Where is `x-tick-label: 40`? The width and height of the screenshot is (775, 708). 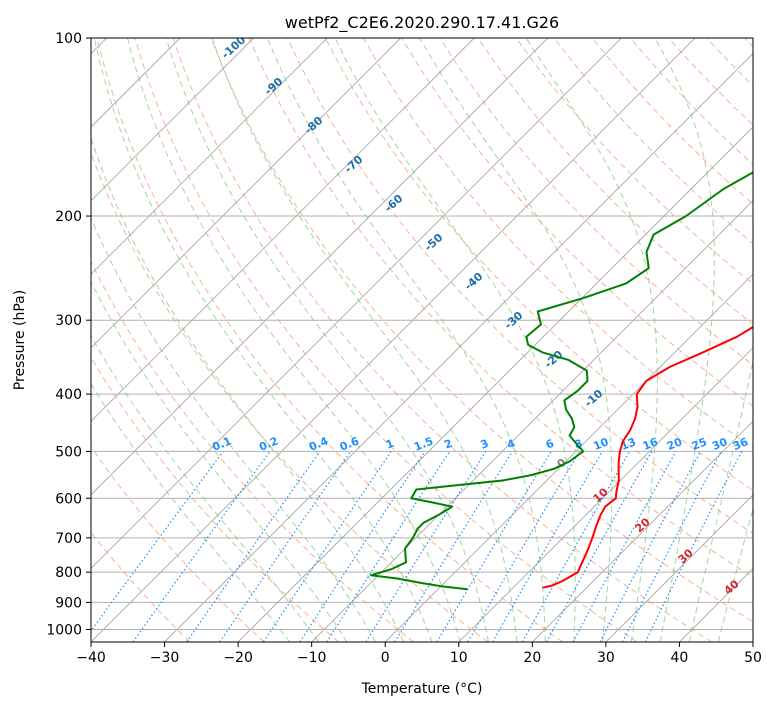
x-tick-label: 40 is located at coordinates (680, 658).